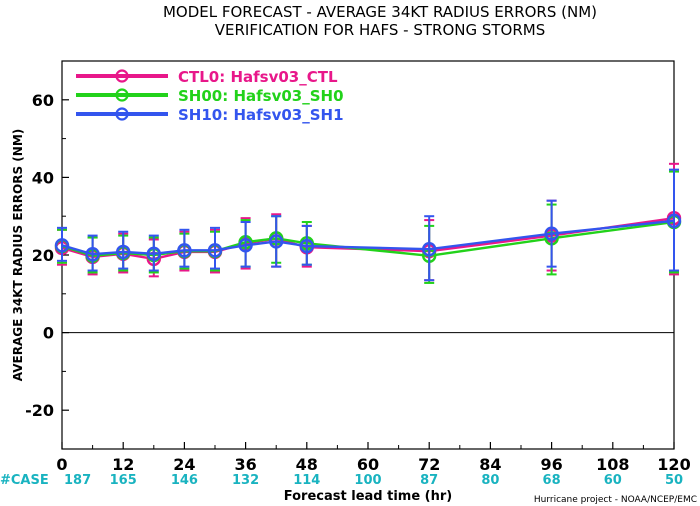 The height and width of the screenshot is (506, 700). Describe the element at coordinates (674, 480) in the screenshot. I see `case-count: 50` at that location.